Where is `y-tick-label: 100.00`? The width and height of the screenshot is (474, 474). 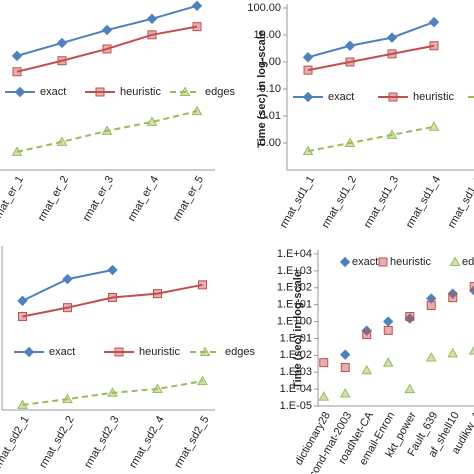 y-tick-label: 100.00 is located at coordinates (264, 8).